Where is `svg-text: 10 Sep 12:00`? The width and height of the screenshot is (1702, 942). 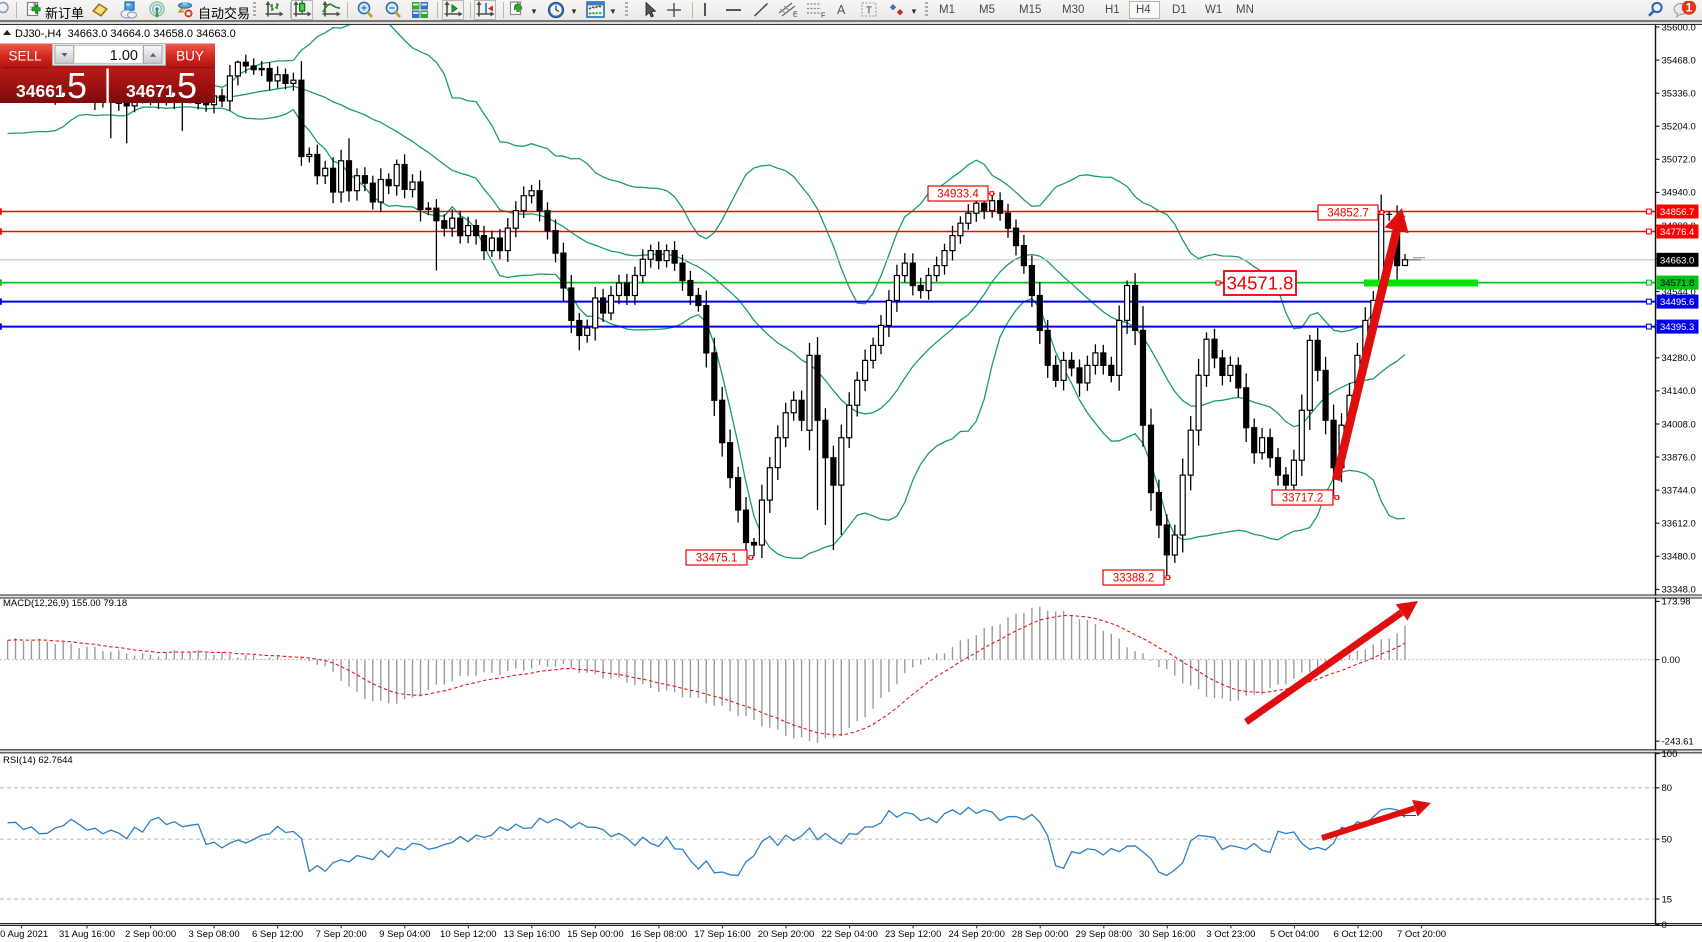
svg-text: 10 Sep 12:00 is located at coordinates (468, 934).